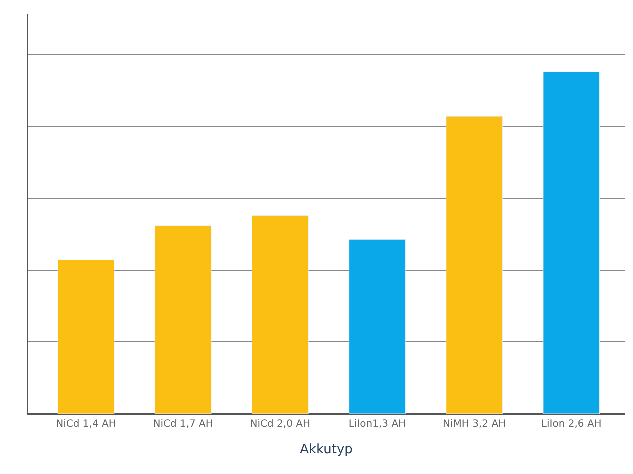 This screenshot has width=633, height=474. What do you see at coordinates (474, 424) in the screenshot?
I see `x-tick-label: NiMH 3,2 AH` at bounding box center [474, 424].